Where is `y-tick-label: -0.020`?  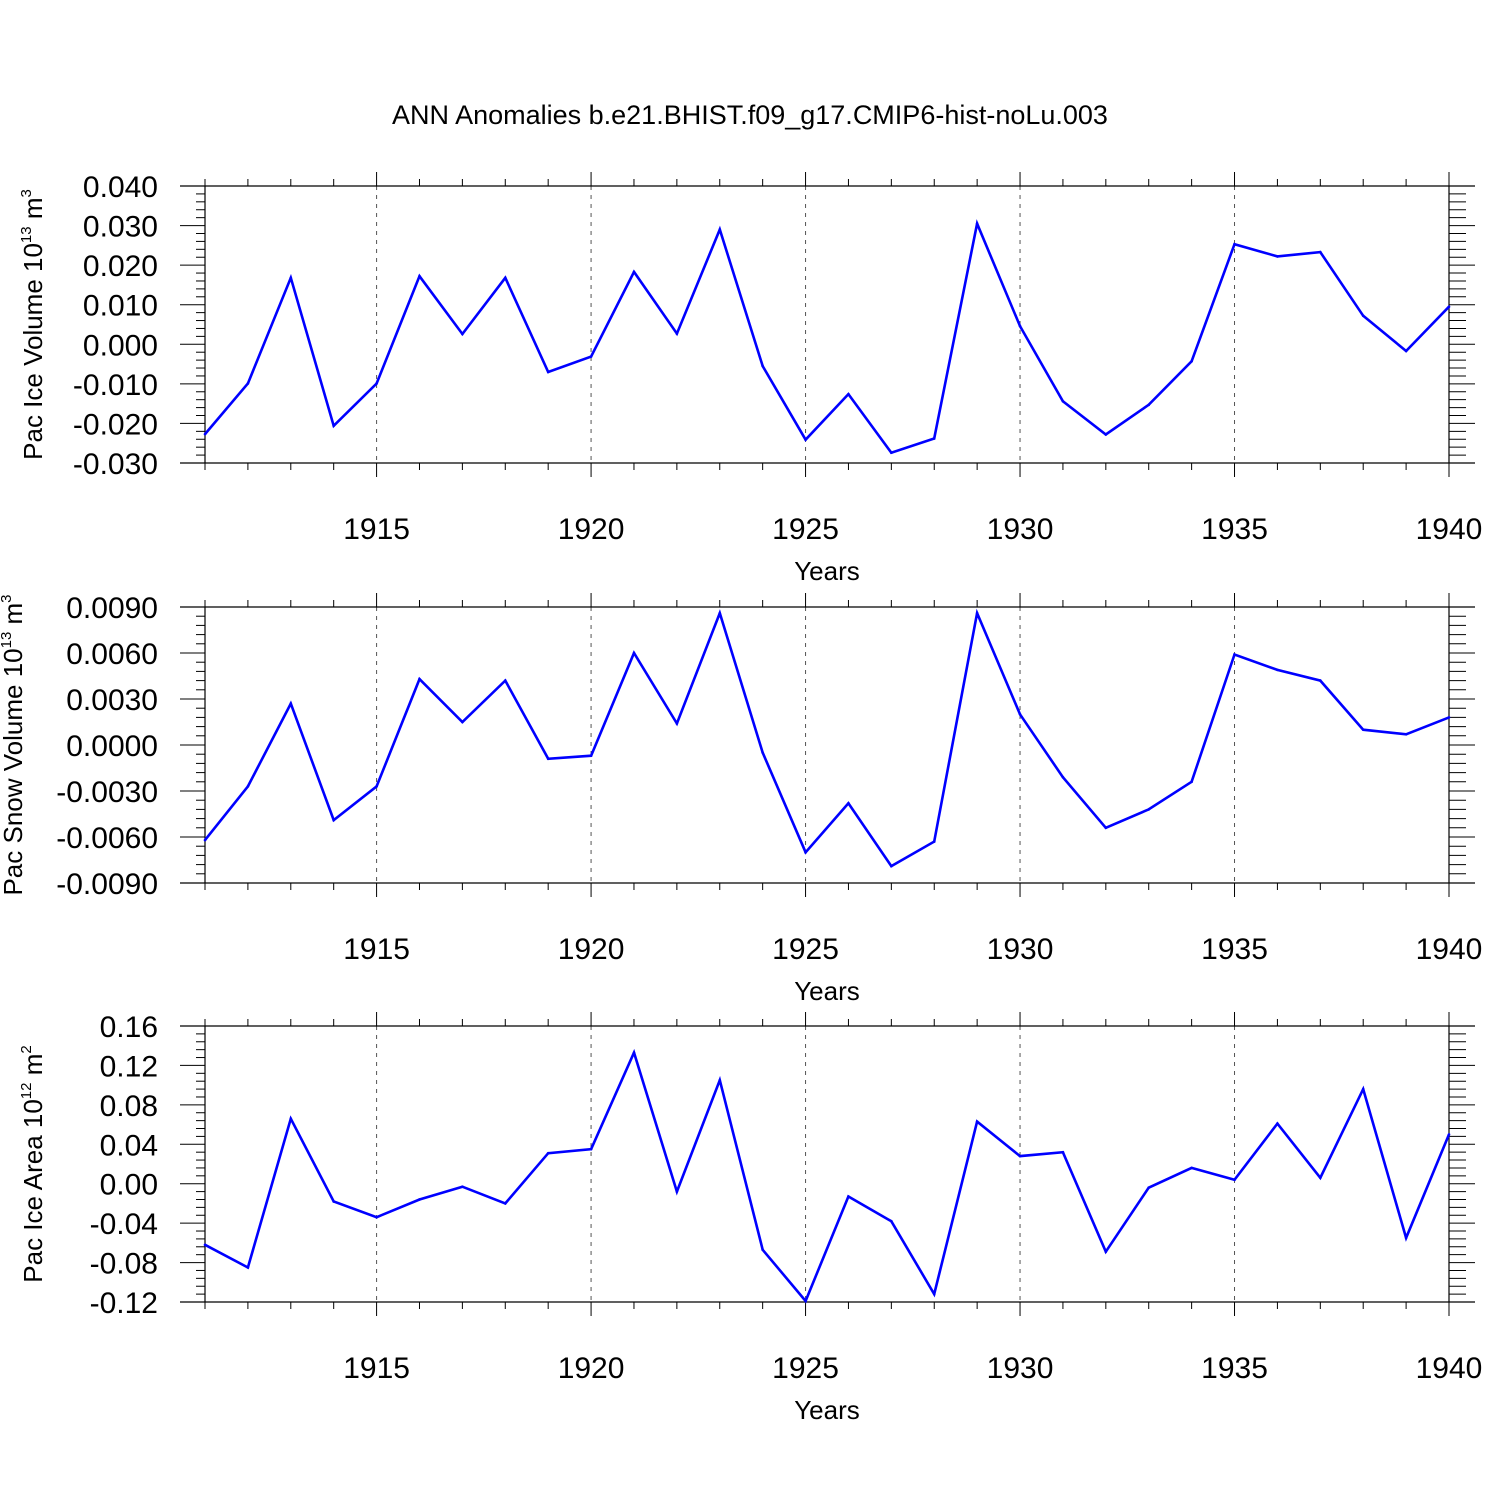 y-tick-label: -0.020 is located at coordinates (115, 424).